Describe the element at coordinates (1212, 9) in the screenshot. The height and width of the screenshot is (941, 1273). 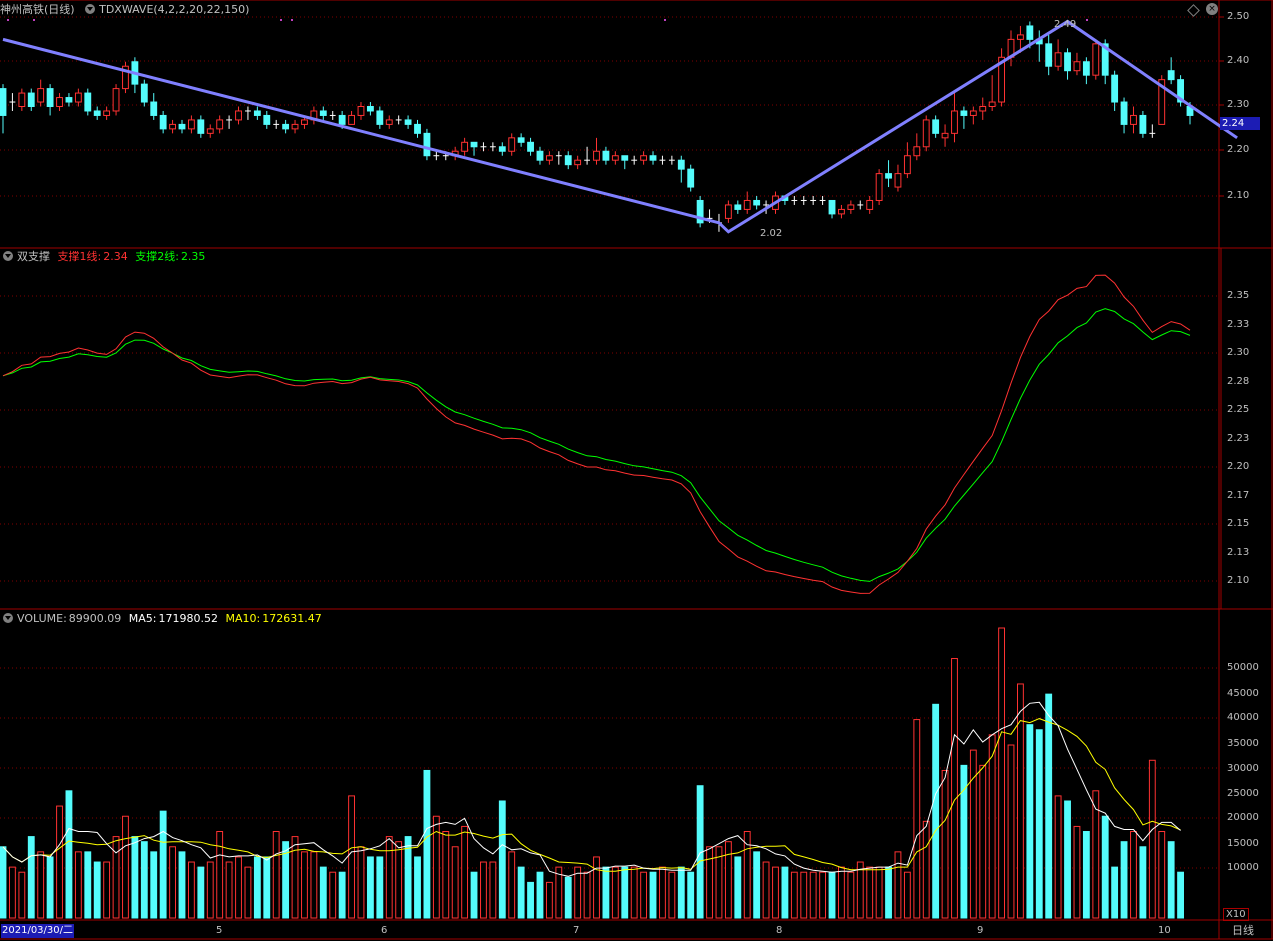
I see `close-icon: ×` at that location.